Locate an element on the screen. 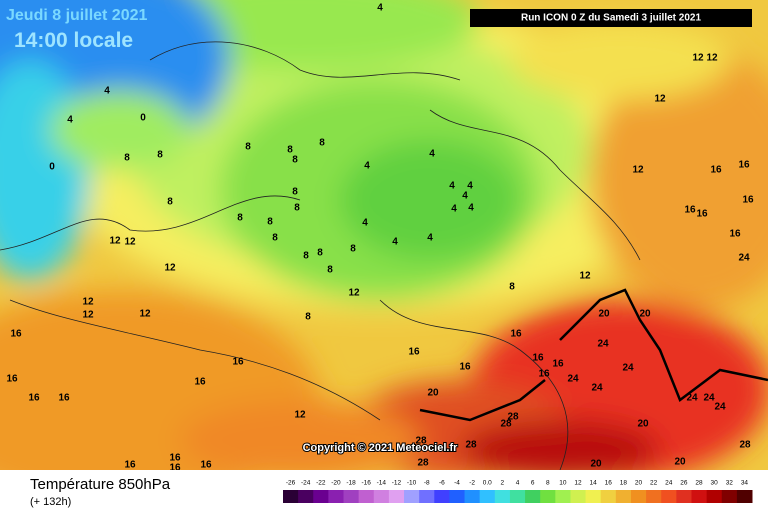 This screenshot has height=512, width=768. footer-lead: (+ 132h) is located at coordinates (50, 502).